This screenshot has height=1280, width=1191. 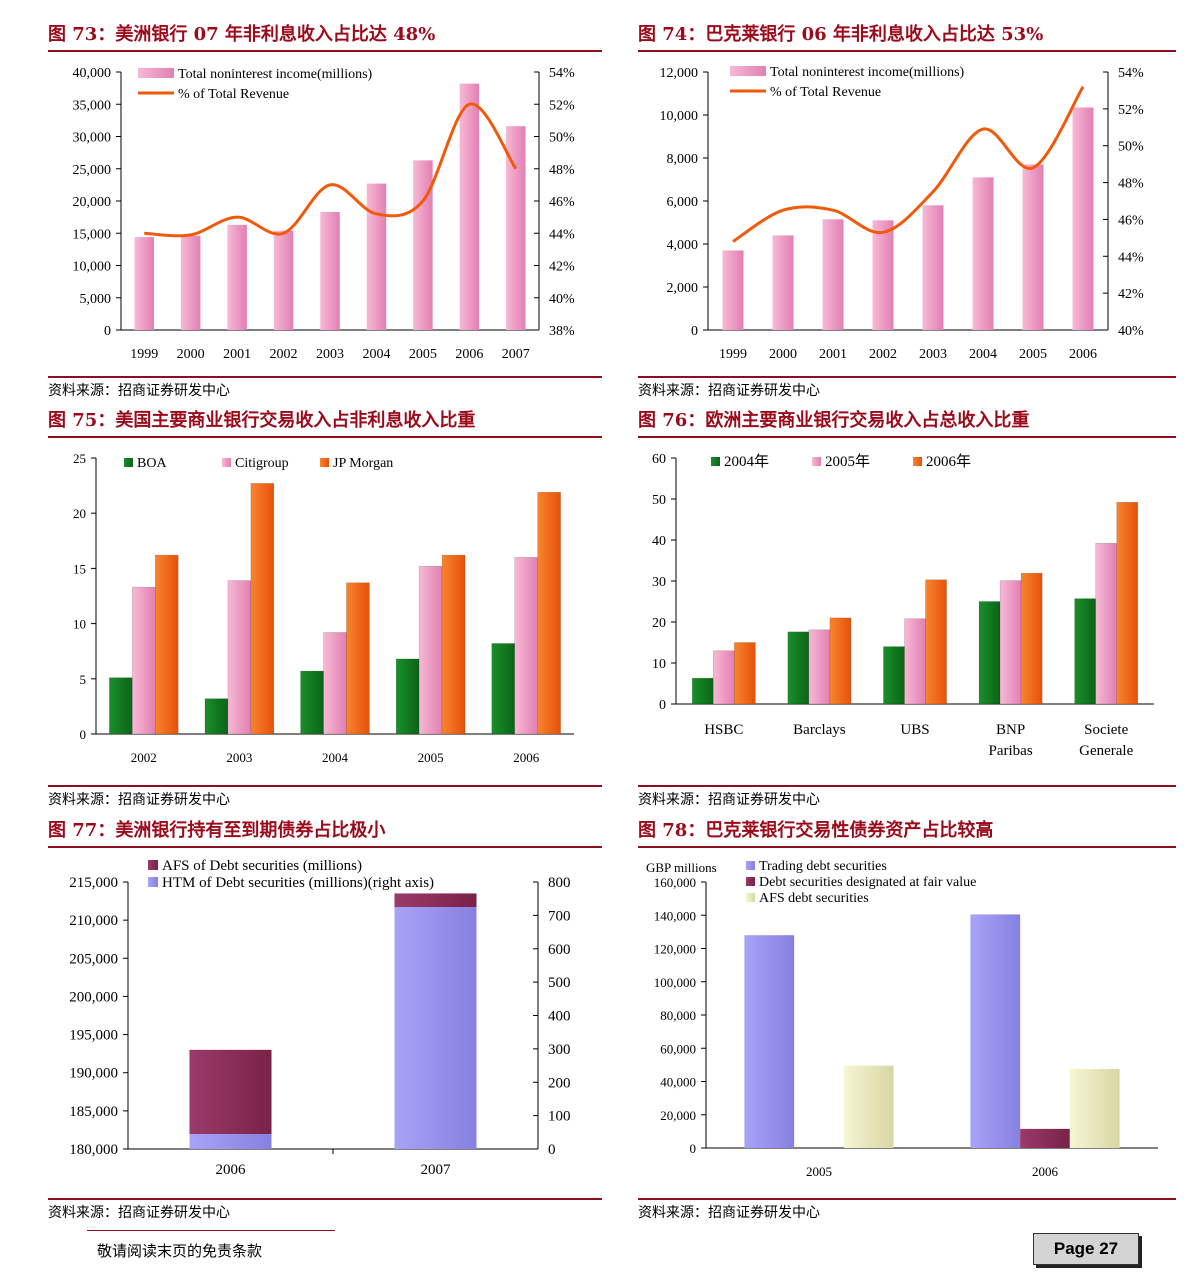 What do you see at coordinates (659, 500) in the screenshot?
I see `y-tick-label: 50` at bounding box center [659, 500].